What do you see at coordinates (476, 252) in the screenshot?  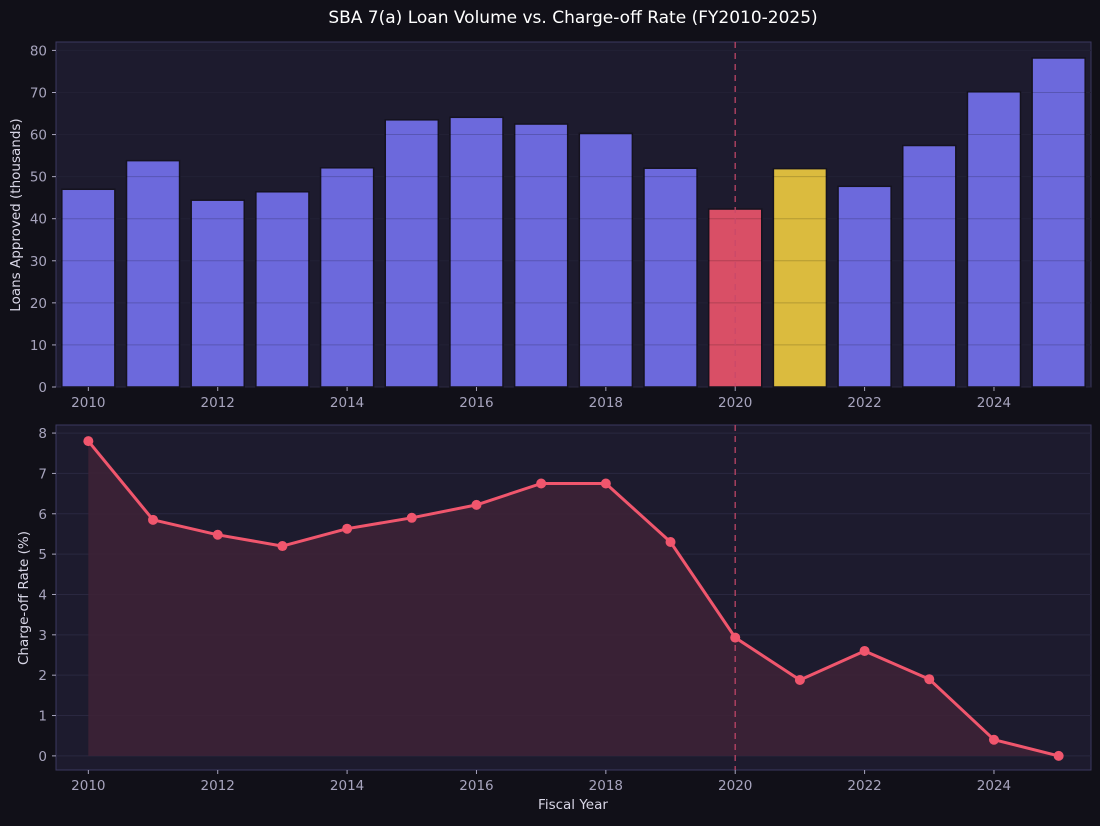 I see `bar-2016` at bounding box center [476, 252].